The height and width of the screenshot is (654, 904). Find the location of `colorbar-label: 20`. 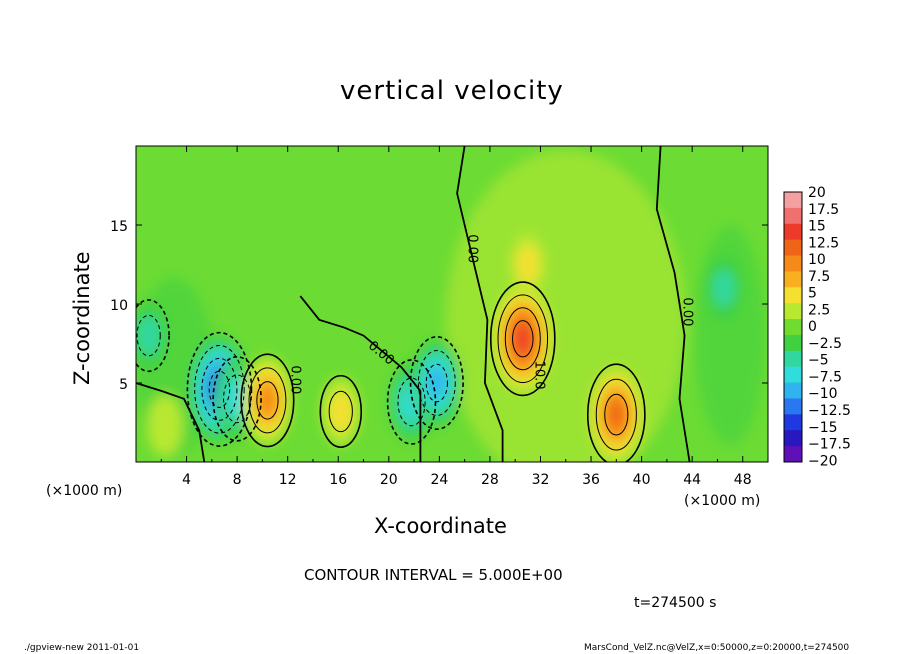

colorbar-label: 20 is located at coordinates (817, 193).